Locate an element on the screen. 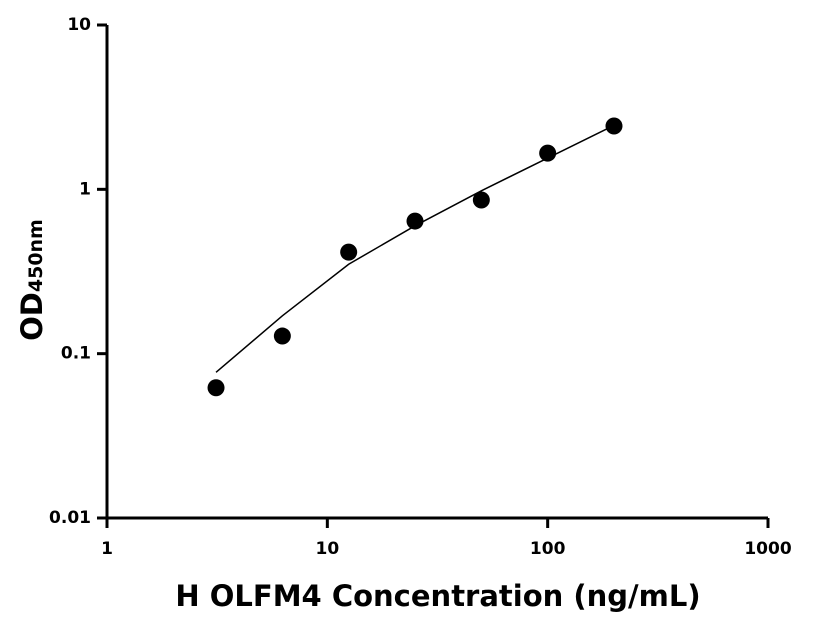 The width and height of the screenshot is (816, 640). x-tick-label: 1 is located at coordinates (107, 549).